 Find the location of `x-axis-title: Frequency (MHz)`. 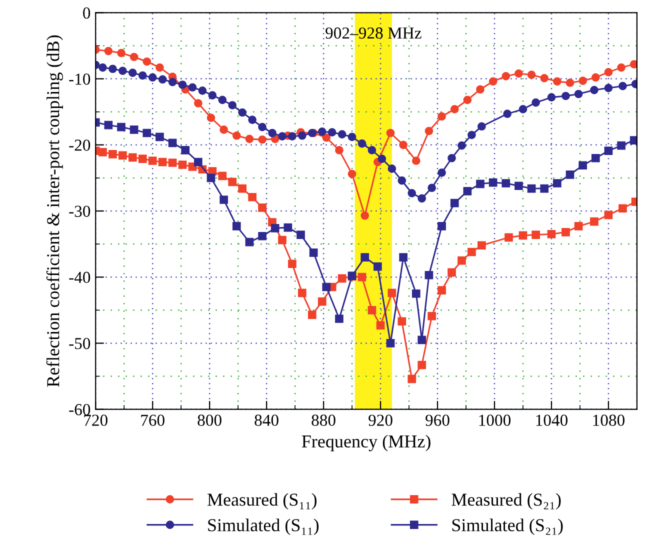

x-axis-title: Frequency (MHz) is located at coordinates (366, 443).